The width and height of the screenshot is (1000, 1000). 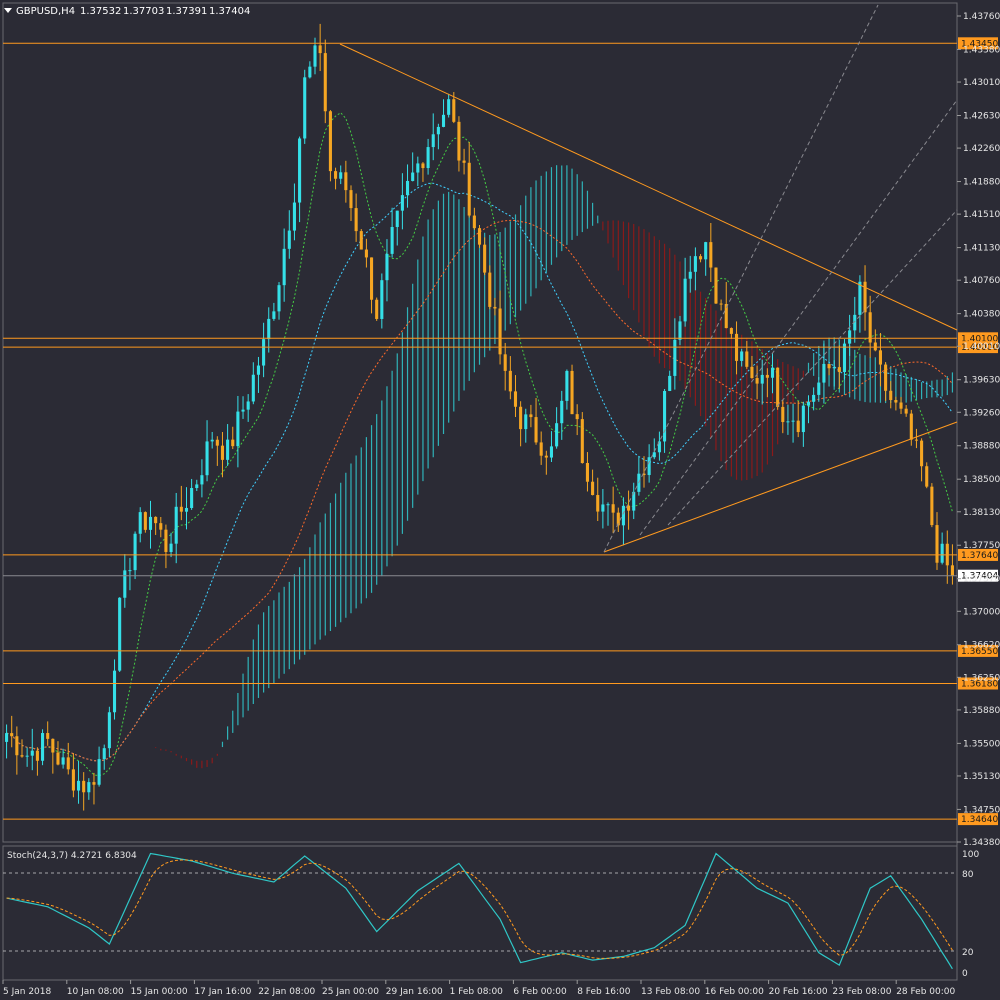 I want to click on ohlc-close: 1.37404, so click(x=229, y=11).